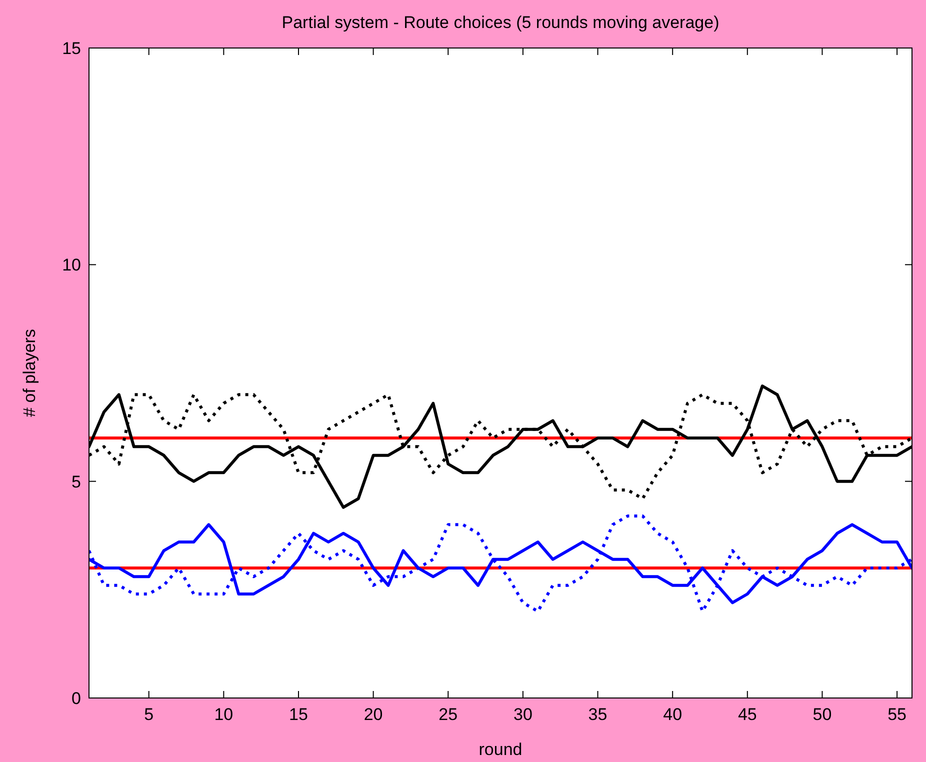 This screenshot has height=762, width=926. I want to click on x-tick-label: 30, so click(522, 714).